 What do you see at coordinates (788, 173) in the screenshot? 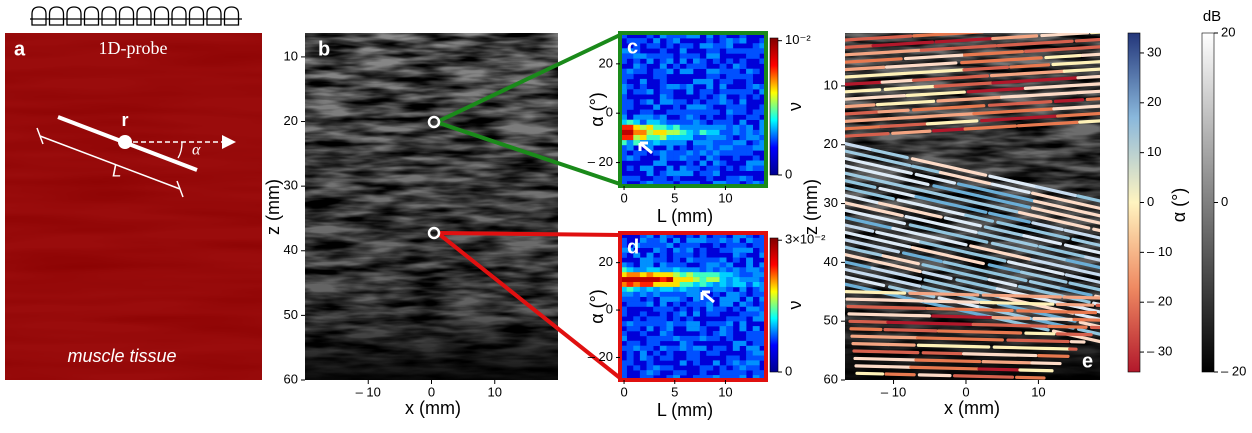
I see `y-tick-label: 0` at bounding box center [788, 173].